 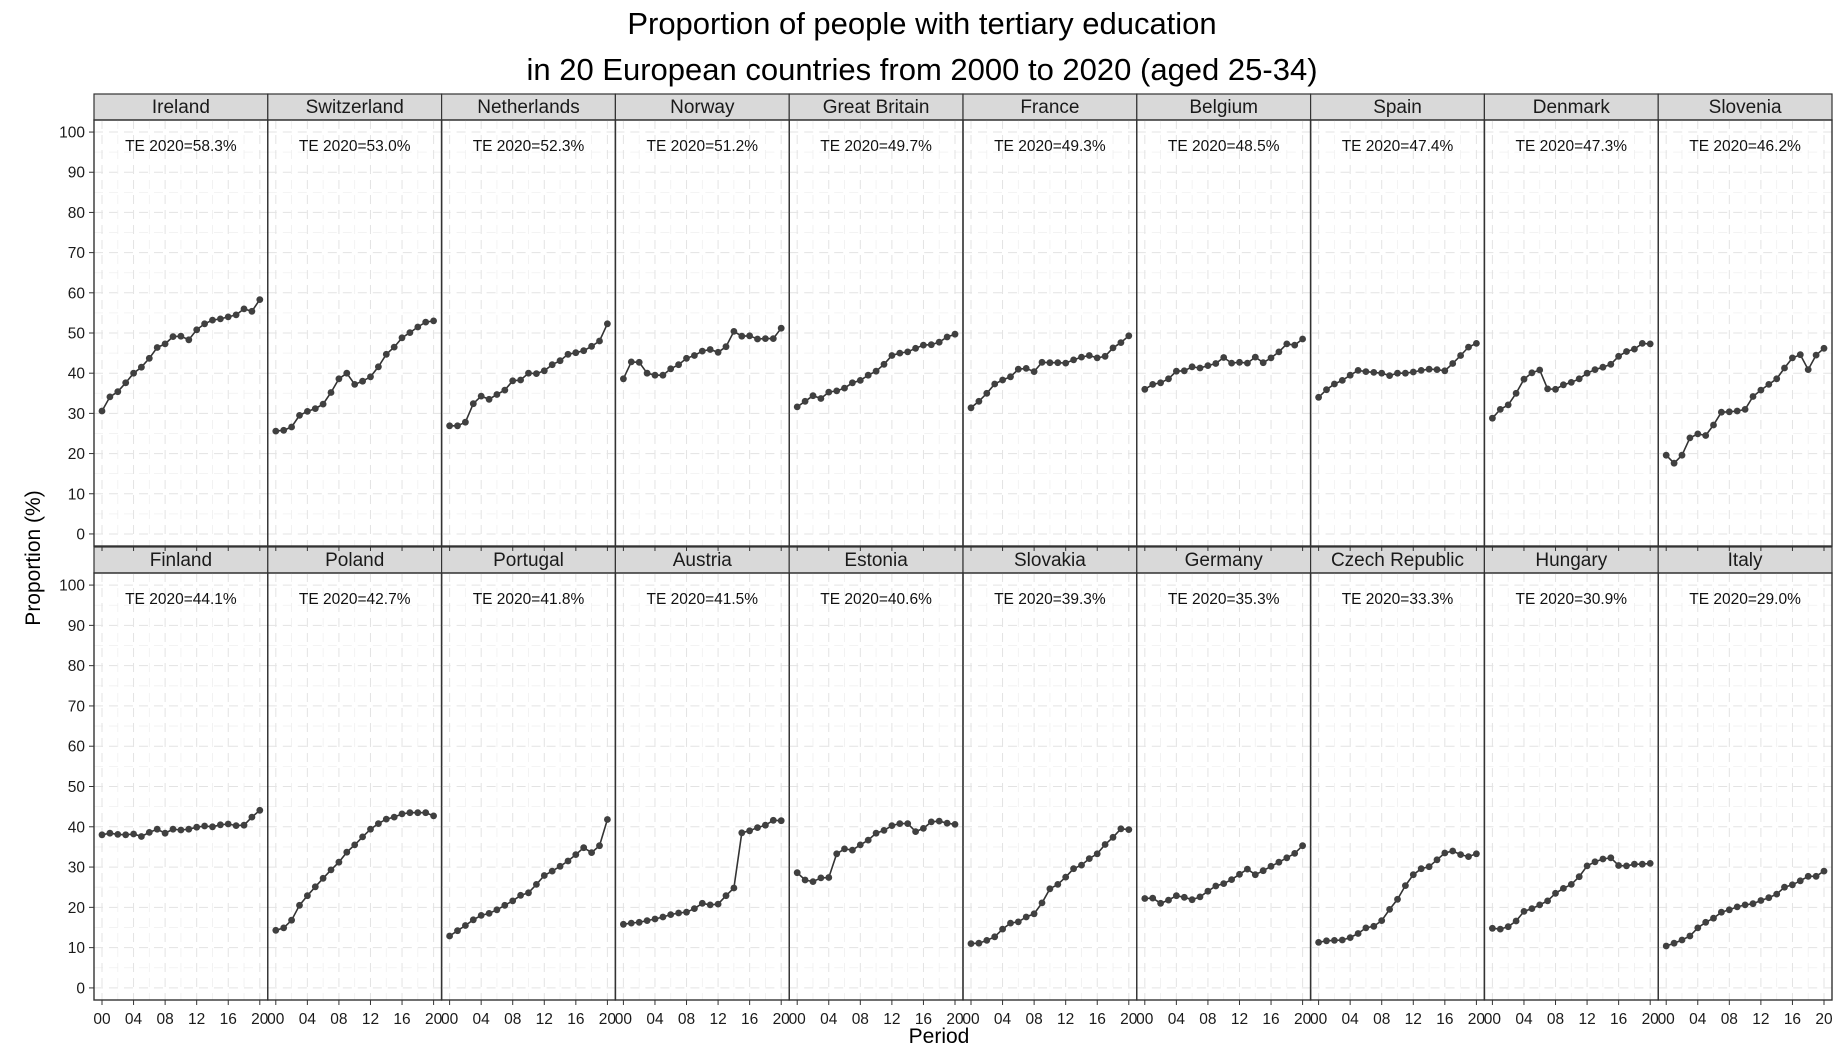 What do you see at coordinates (77, 494) in the screenshot?
I see `y-tick-label: 10` at bounding box center [77, 494].